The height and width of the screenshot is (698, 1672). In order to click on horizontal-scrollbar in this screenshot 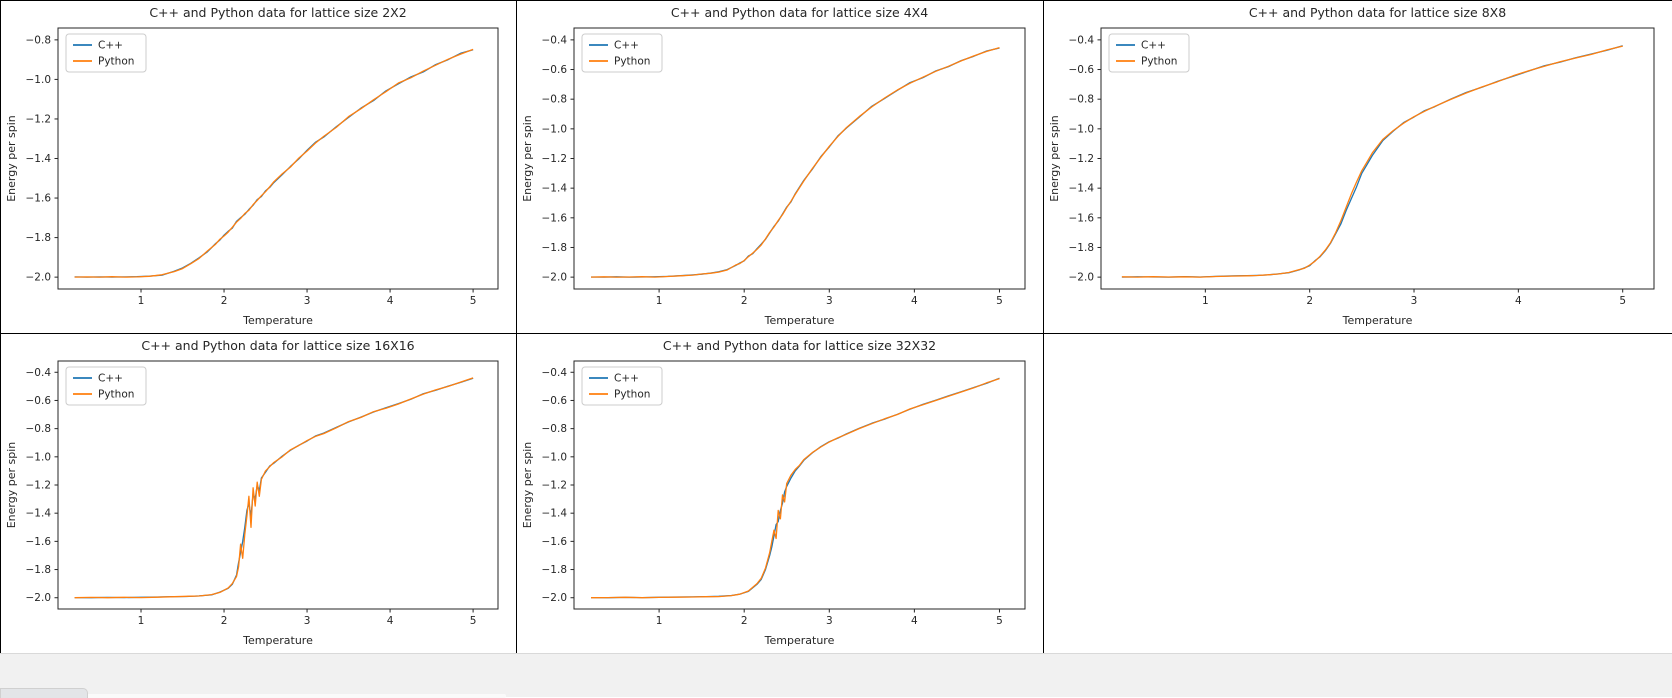, I will do `click(254, 696)`.